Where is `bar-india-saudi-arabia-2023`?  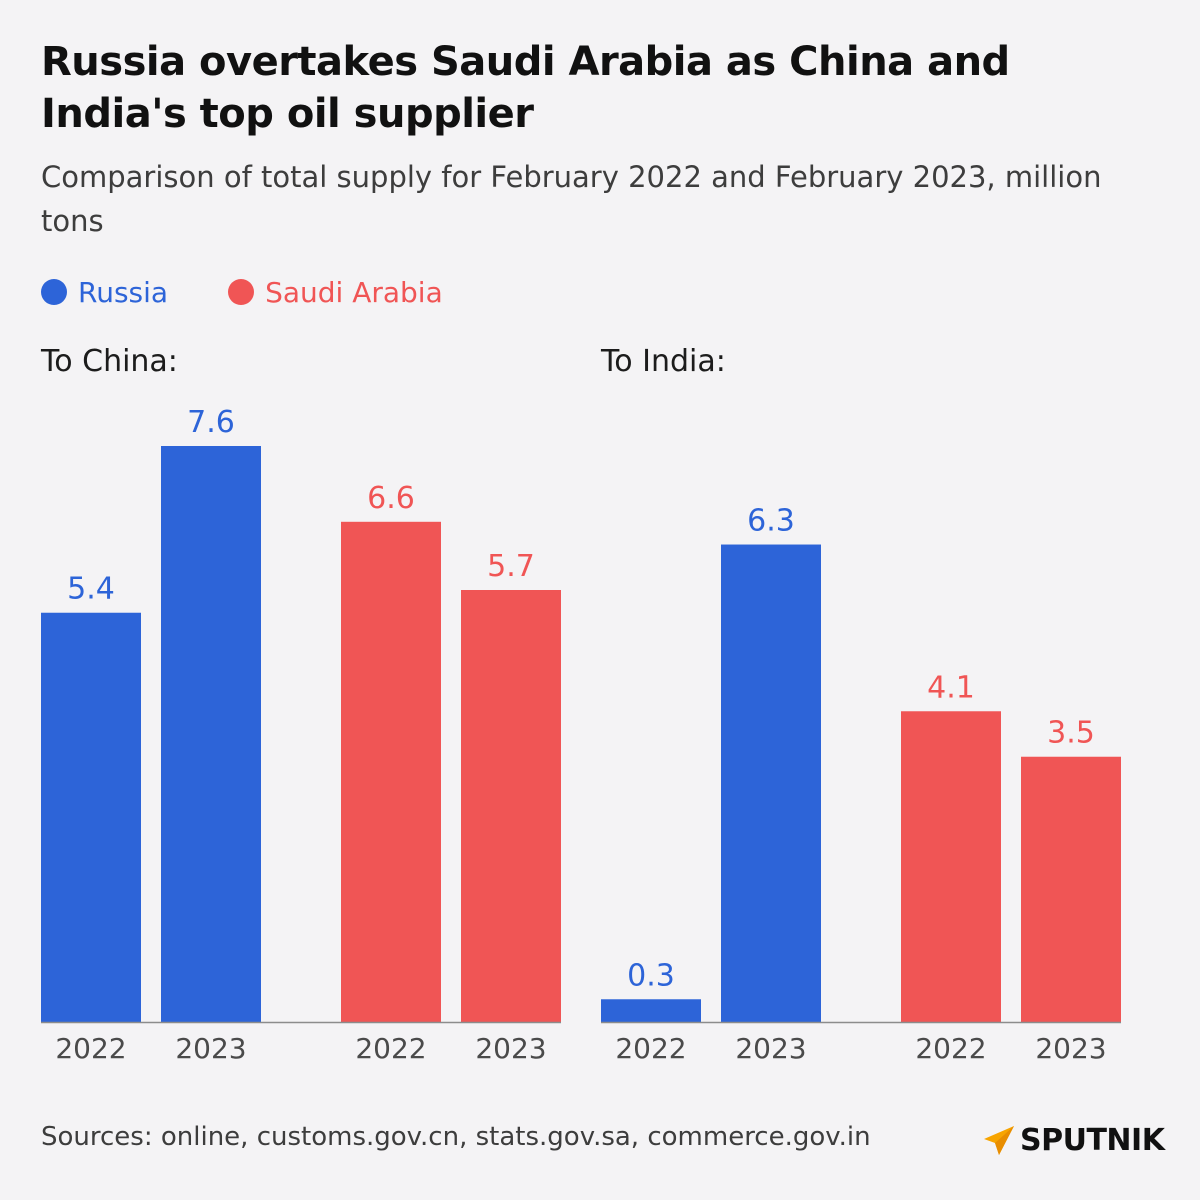 bar-india-saudi-arabia-2023 is located at coordinates (1071, 889).